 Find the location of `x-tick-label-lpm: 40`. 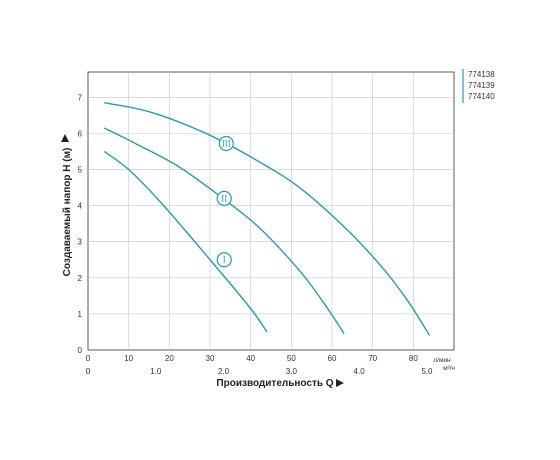

x-tick-label-lpm: 40 is located at coordinates (250, 358).